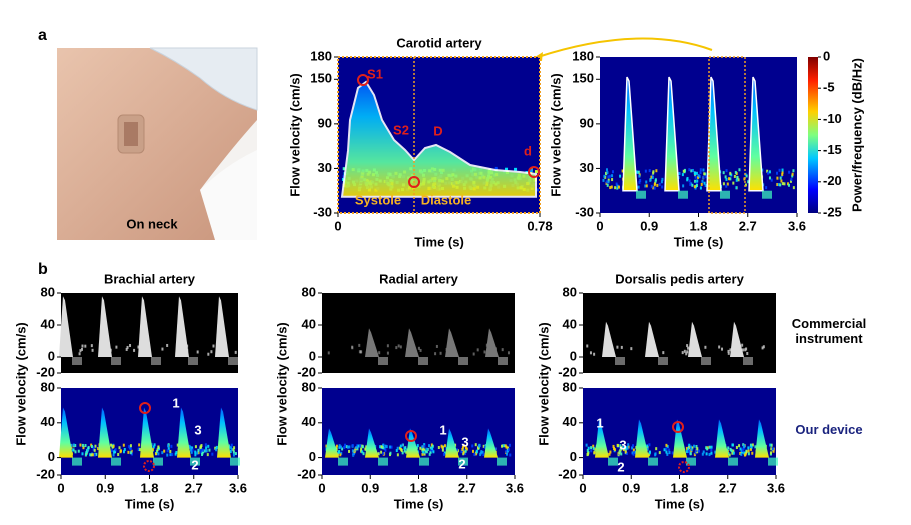  Describe the element at coordinates (829, 87) in the screenshot. I see `colorbar-tick-label: -5` at that location.